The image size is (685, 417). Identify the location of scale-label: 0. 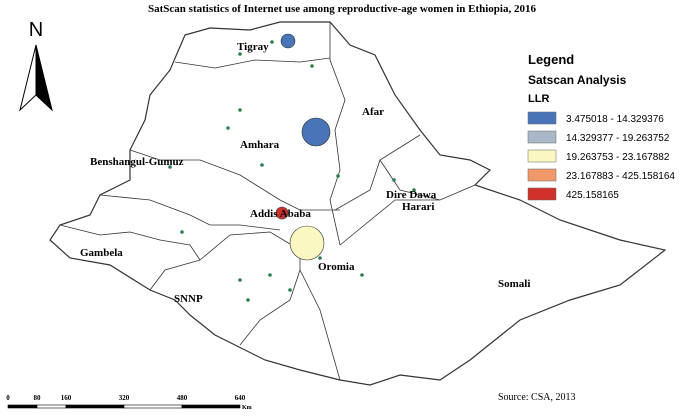
(8, 398).